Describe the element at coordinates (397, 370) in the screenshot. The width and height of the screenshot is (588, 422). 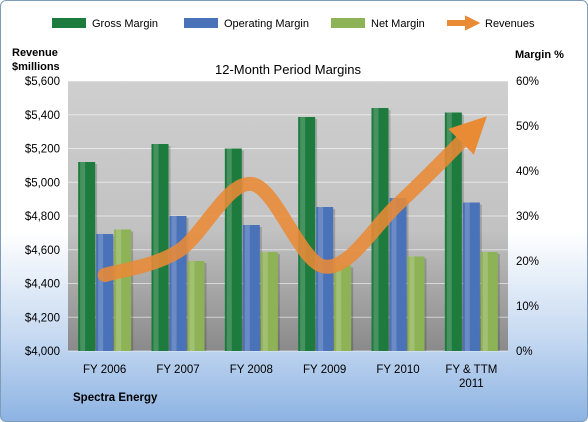
I see `category-label: FY 2010` at that location.